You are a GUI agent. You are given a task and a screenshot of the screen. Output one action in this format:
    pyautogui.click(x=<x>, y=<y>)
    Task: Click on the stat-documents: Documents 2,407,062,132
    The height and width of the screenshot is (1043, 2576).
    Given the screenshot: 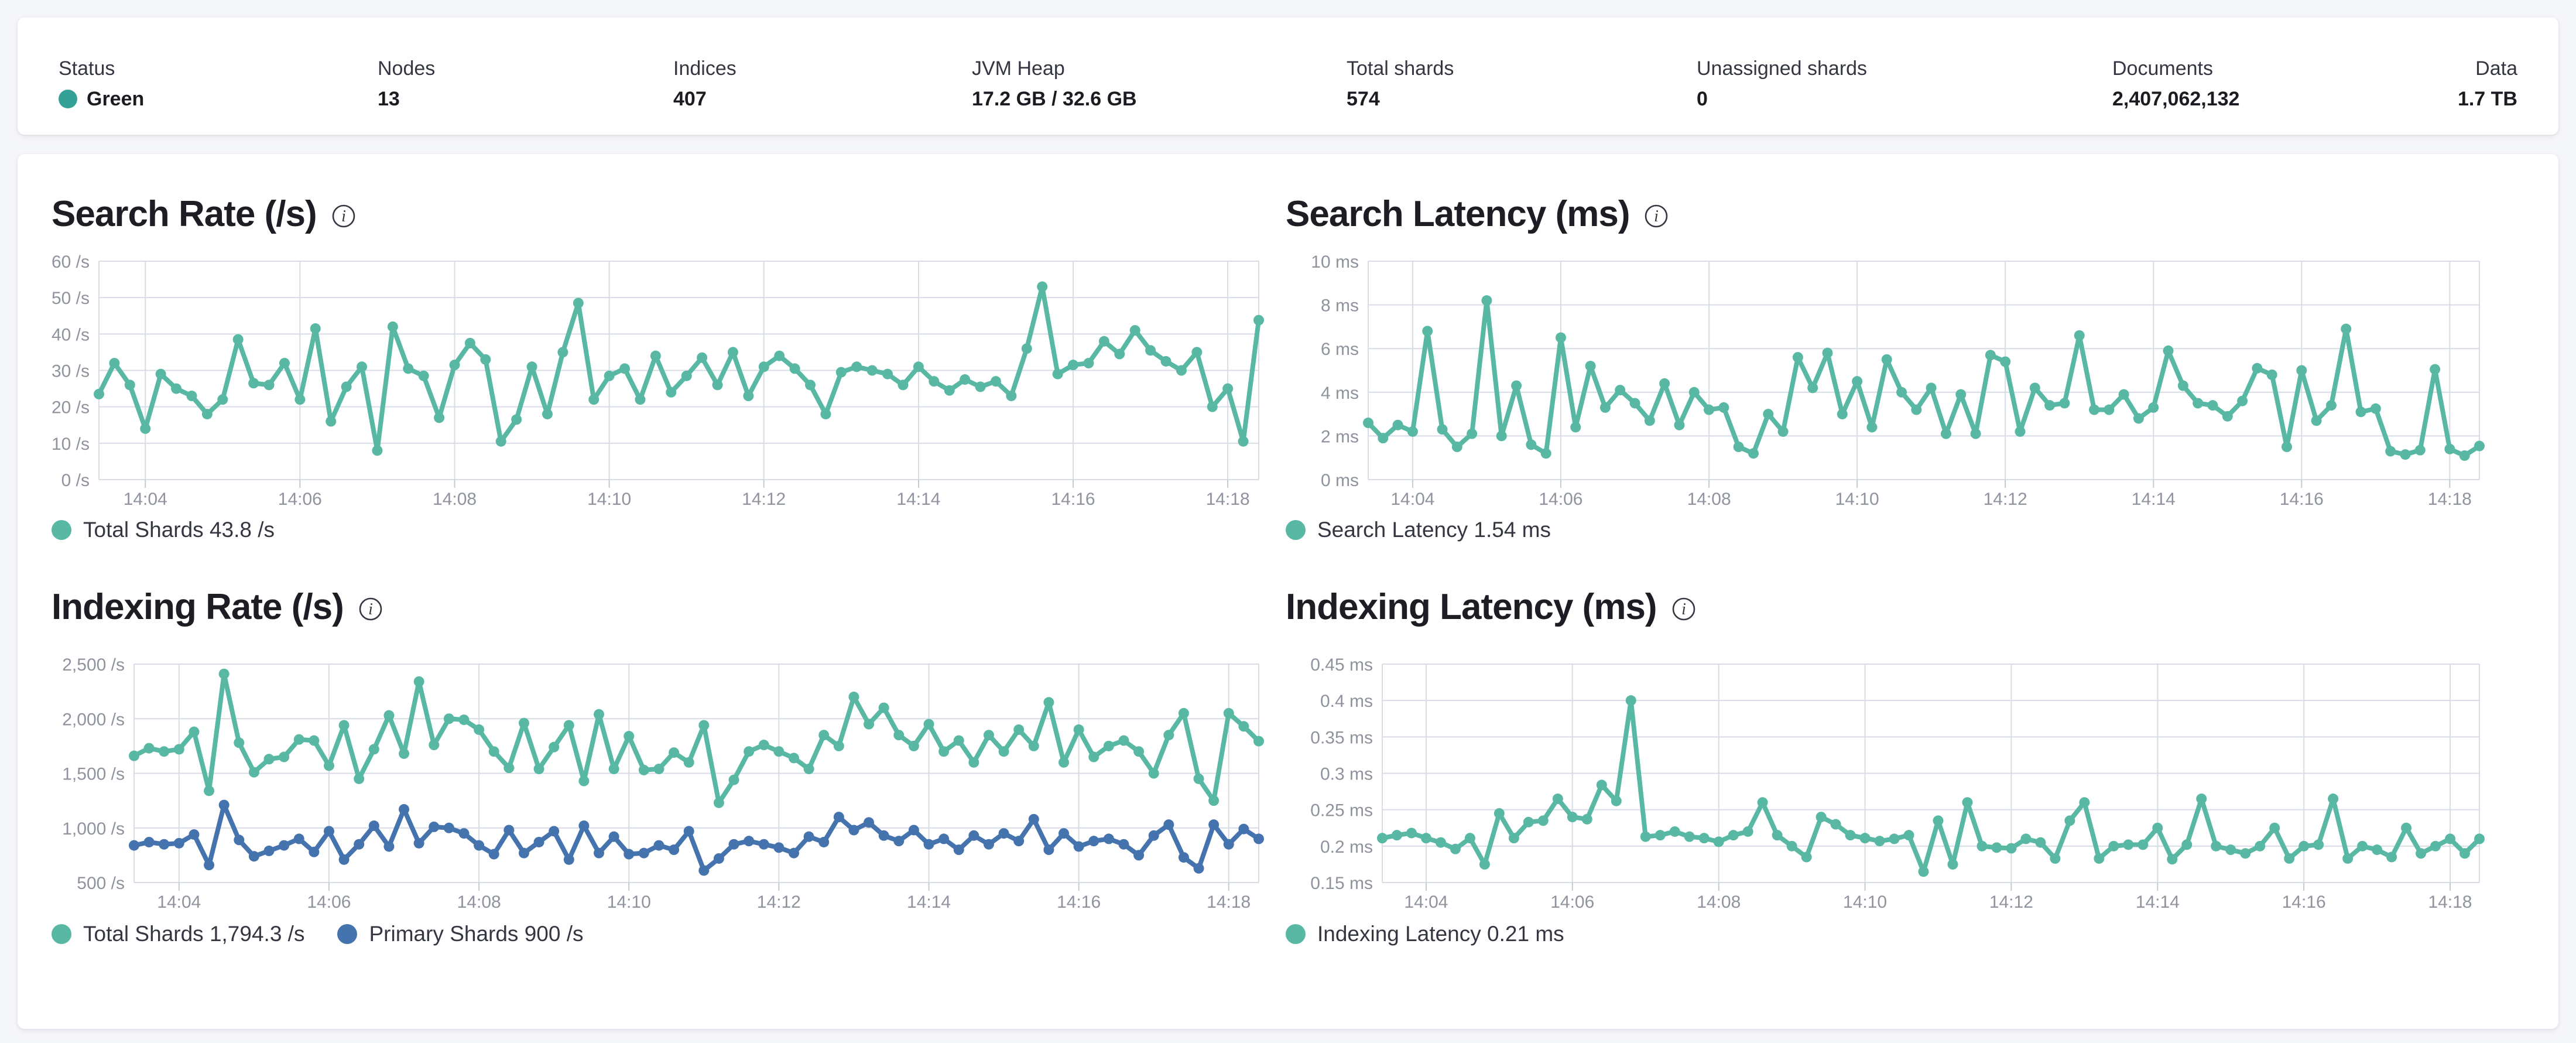 What is the action you would take?
    pyautogui.click(x=2175, y=83)
    